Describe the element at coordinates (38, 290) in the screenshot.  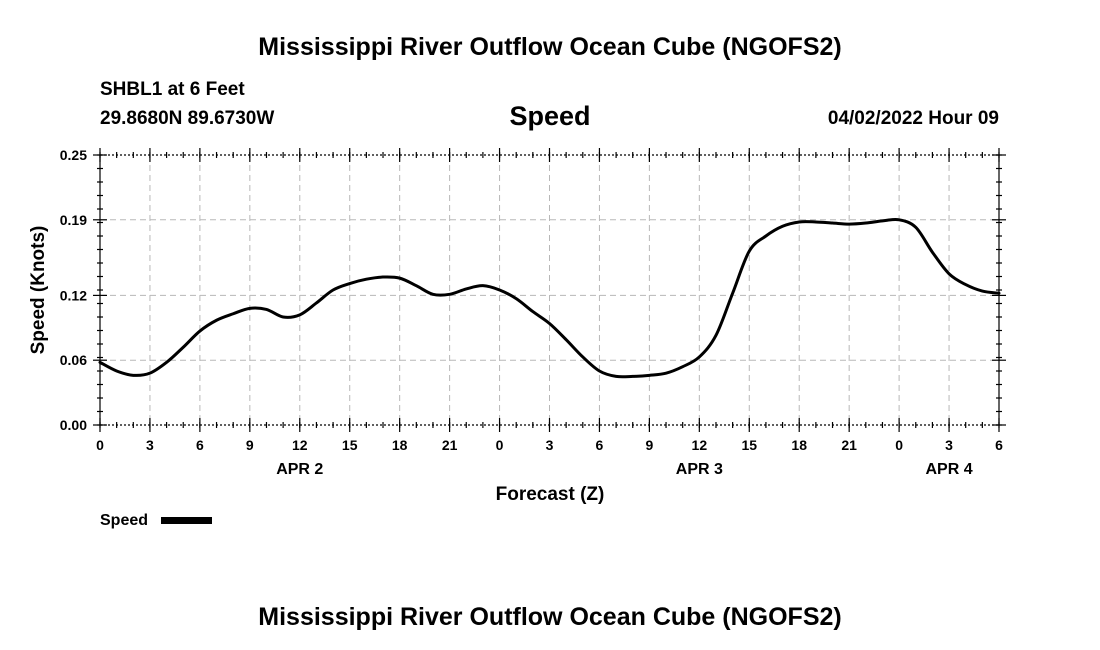
I see `y-axis-title: Speed (Knots)` at that location.